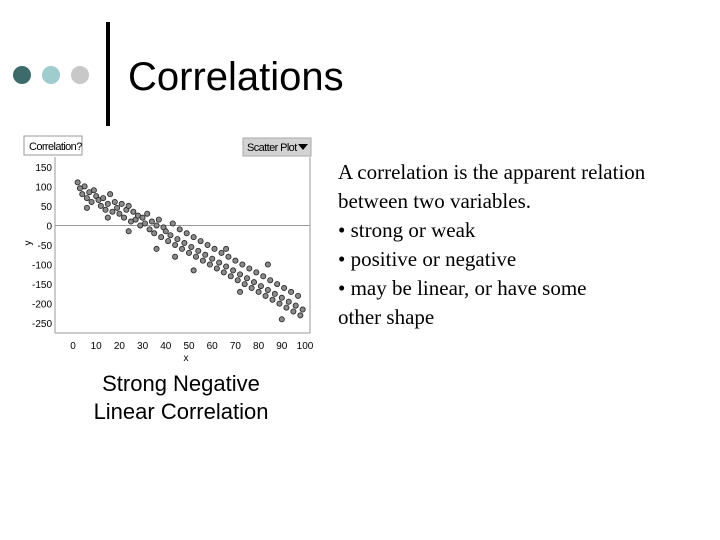 The width and height of the screenshot is (720, 540). What do you see at coordinates (190, 251) in the screenshot?
I see `scatter-points` at bounding box center [190, 251].